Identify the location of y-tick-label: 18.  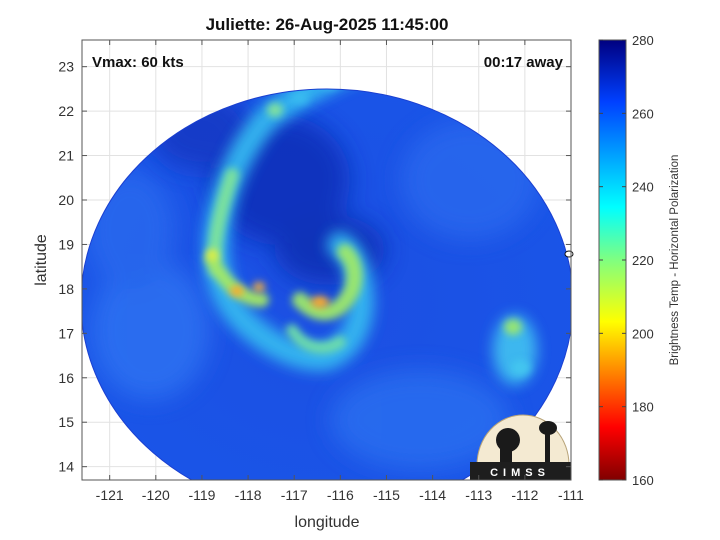
(66, 289).